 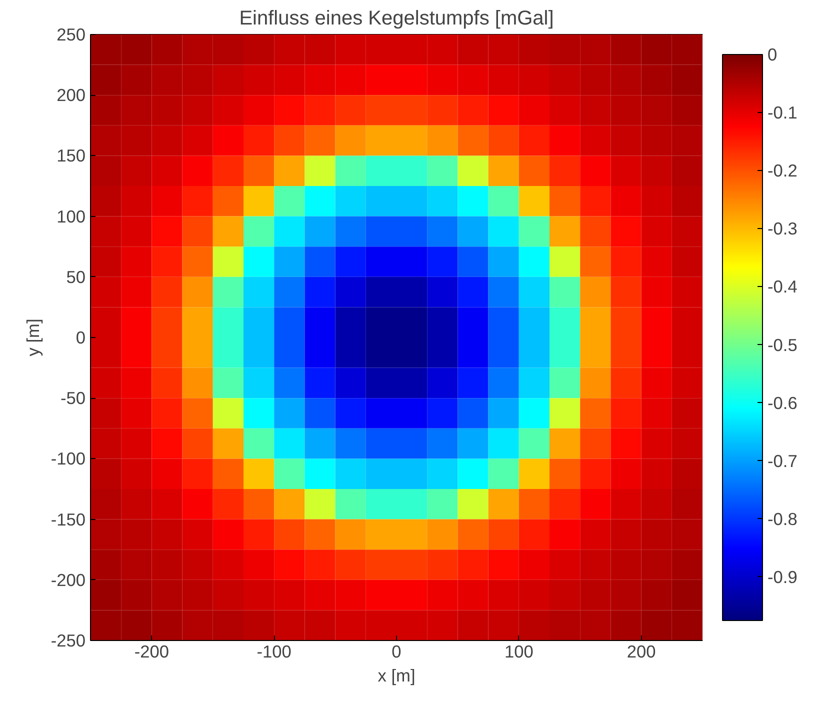 What do you see at coordinates (519, 652) in the screenshot?
I see `x-tick-label: 100` at bounding box center [519, 652].